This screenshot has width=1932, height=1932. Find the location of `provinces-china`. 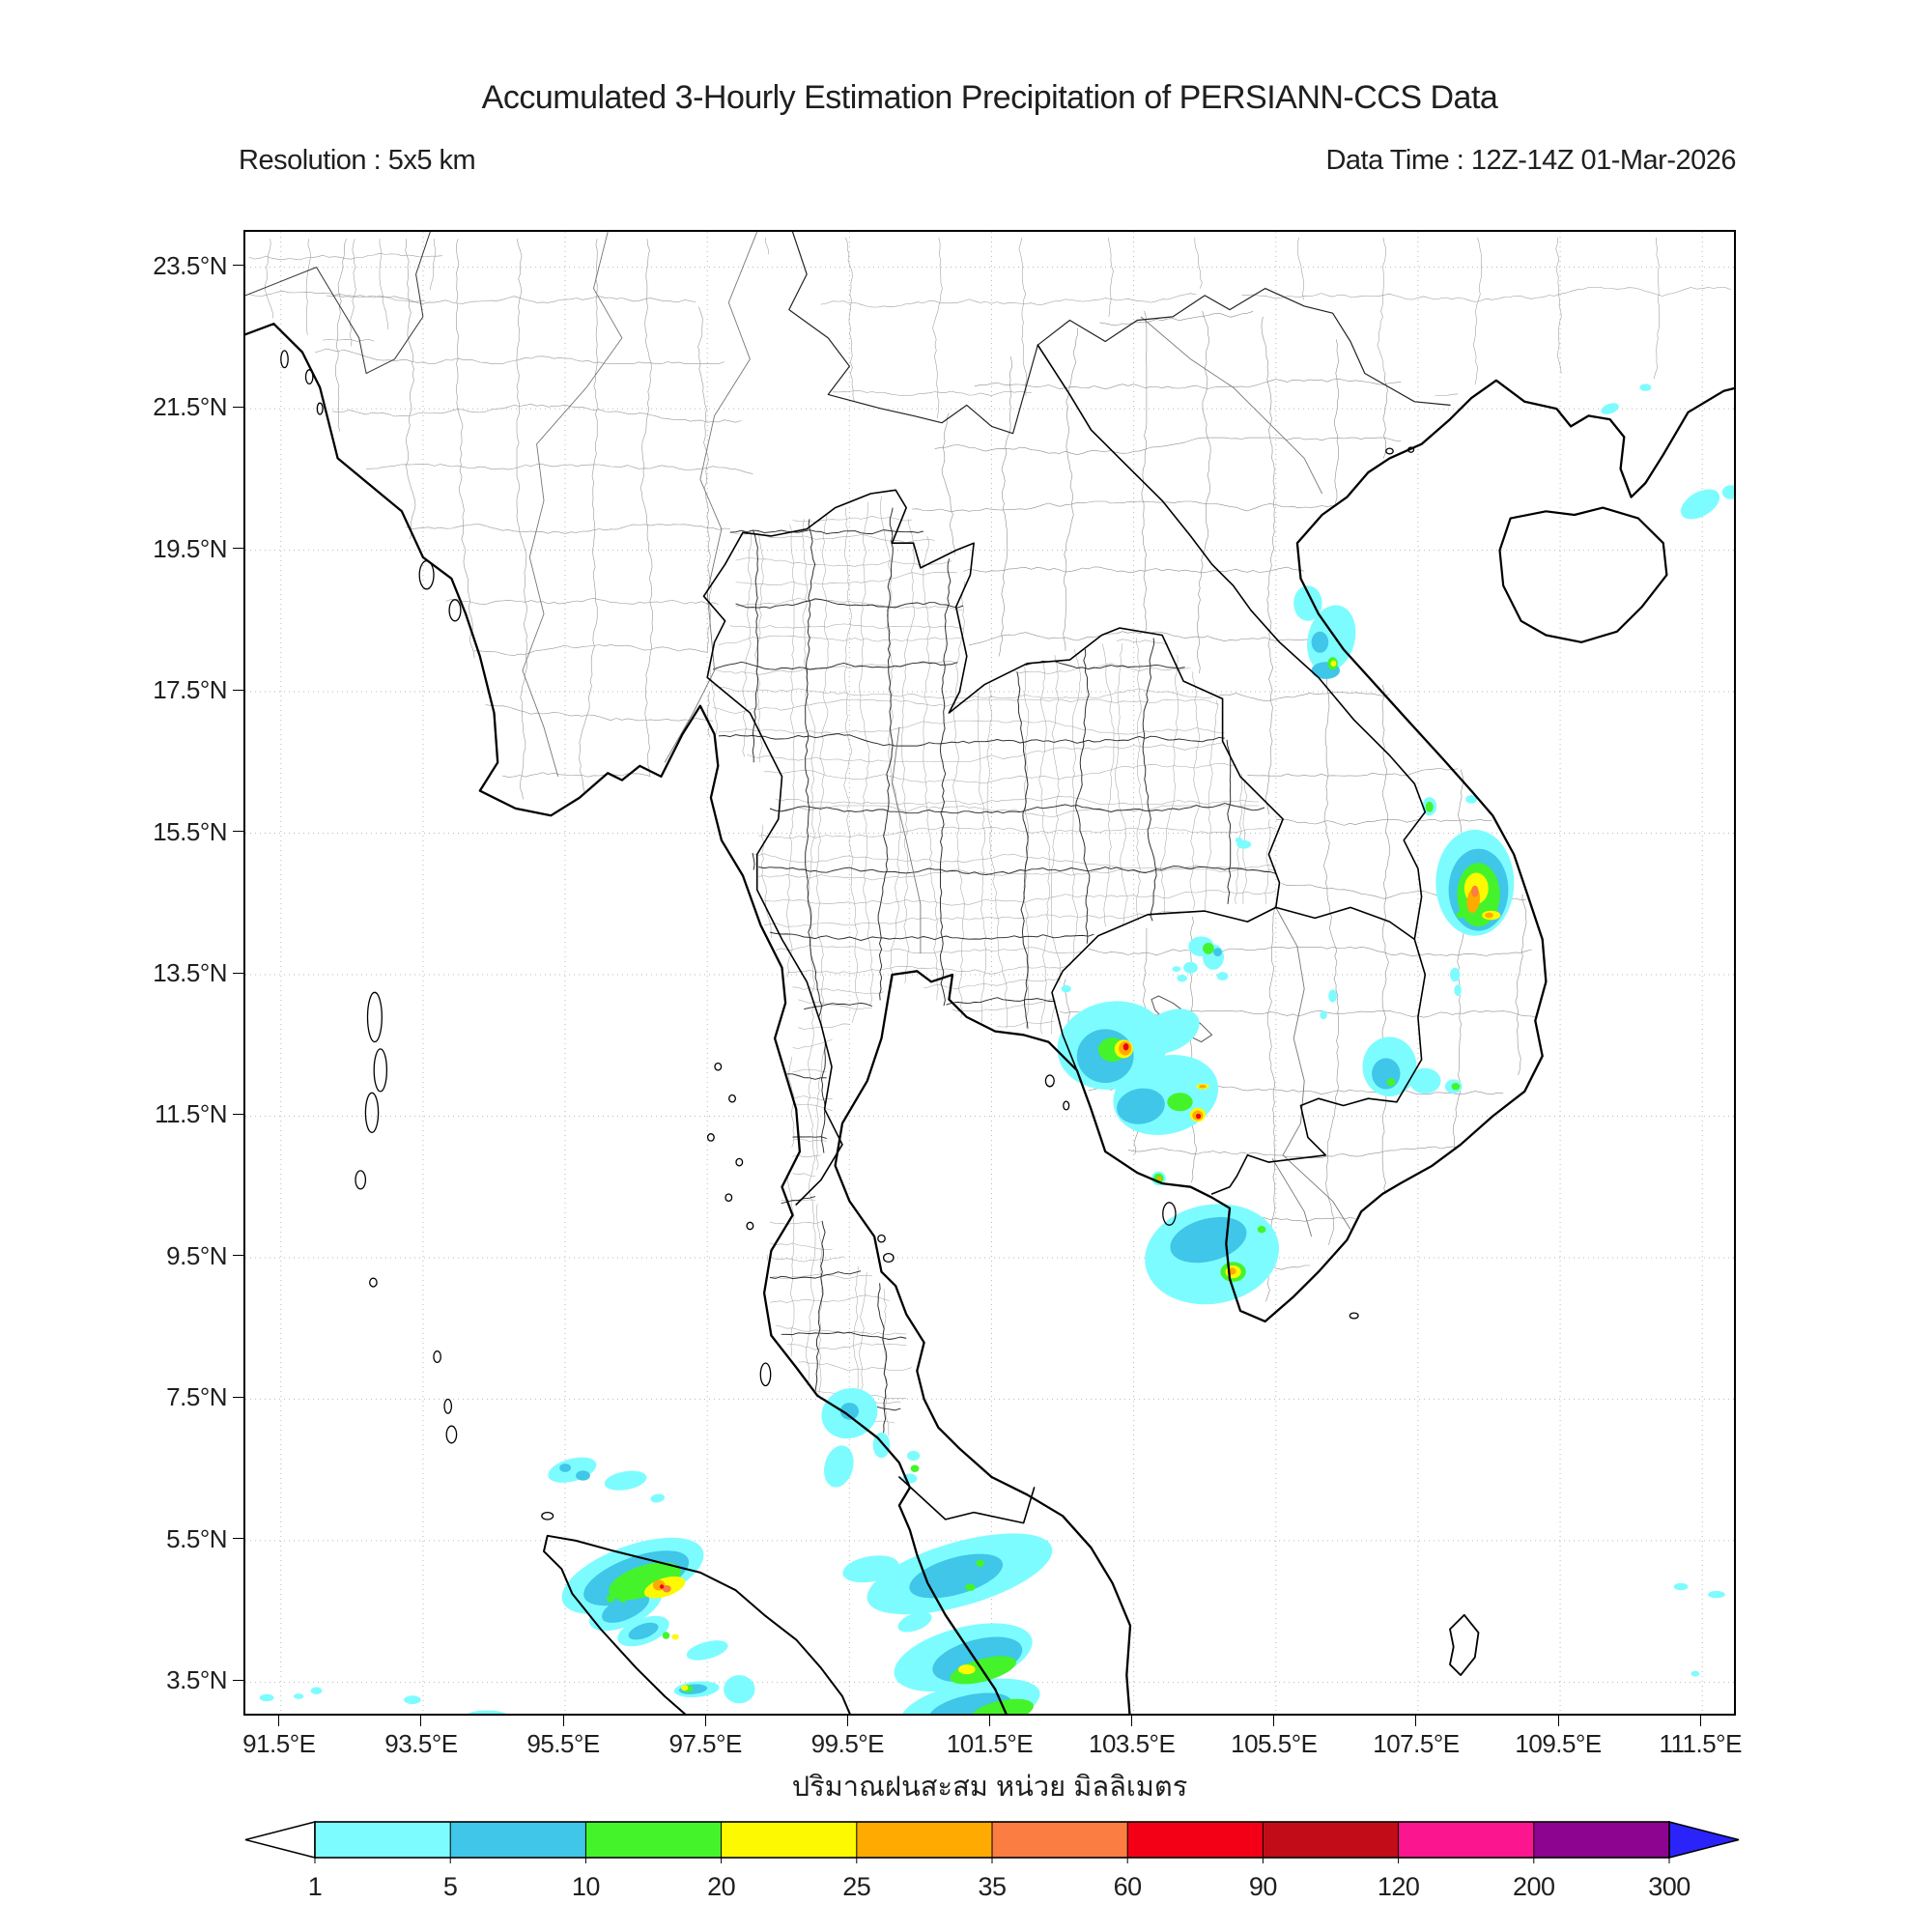

provinces-china is located at coordinates (1247, 328).